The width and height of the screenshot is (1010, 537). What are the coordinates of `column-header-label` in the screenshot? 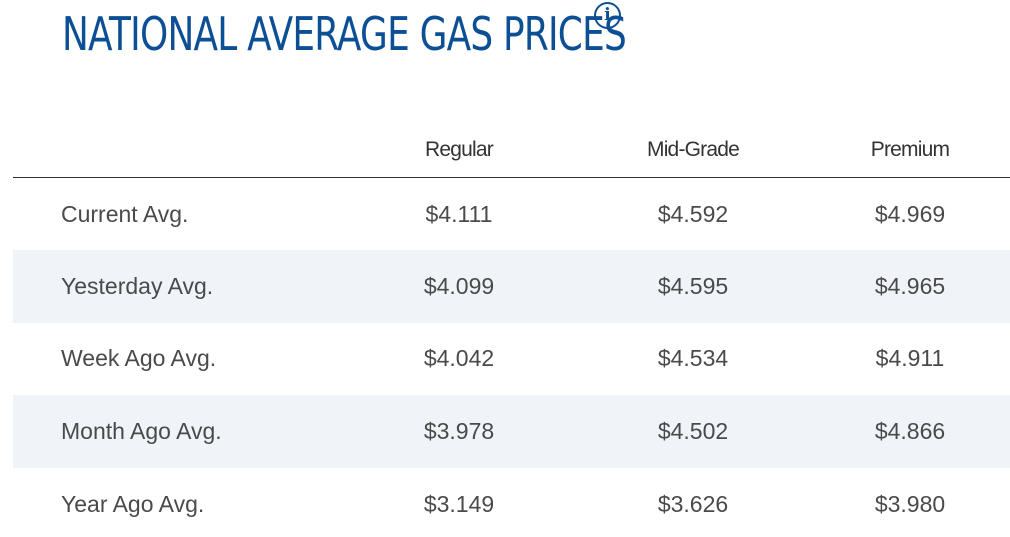 It's located at (177, 150).